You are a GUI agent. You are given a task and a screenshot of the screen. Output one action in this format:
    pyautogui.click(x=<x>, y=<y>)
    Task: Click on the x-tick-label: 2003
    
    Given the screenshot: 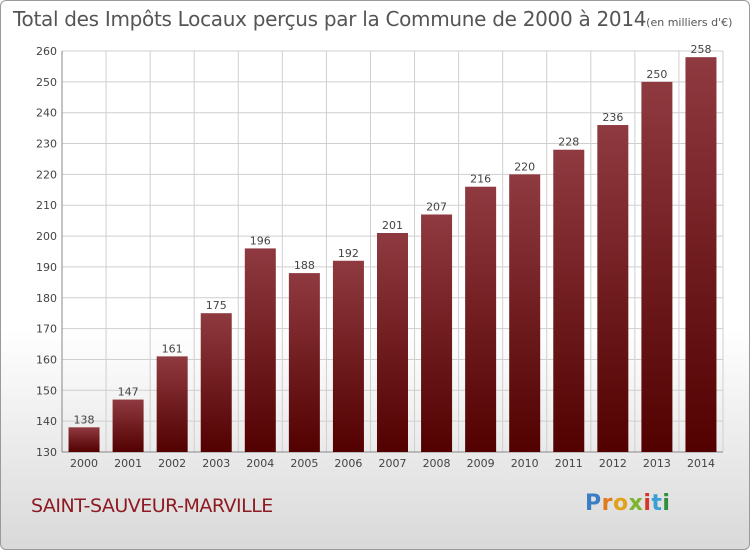 What is the action you would take?
    pyautogui.click(x=216, y=463)
    